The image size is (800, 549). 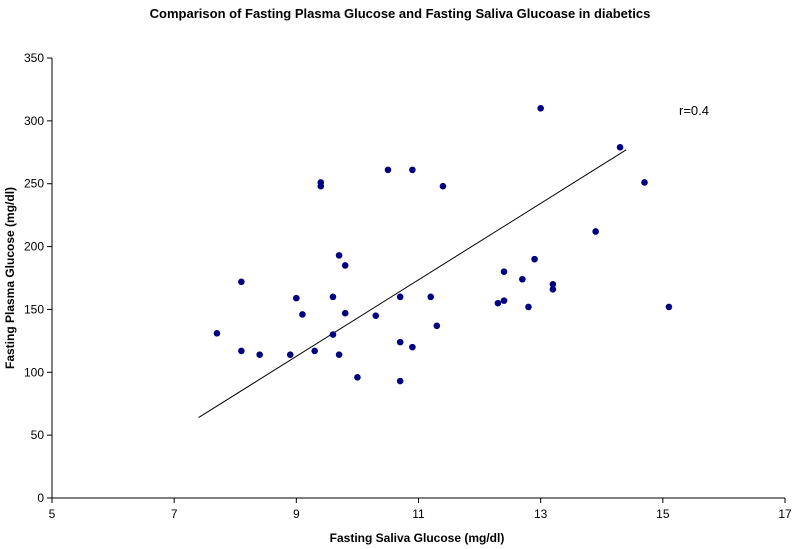 What do you see at coordinates (174, 514) in the screenshot?
I see `x-tick-label: 7` at bounding box center [174, 514].